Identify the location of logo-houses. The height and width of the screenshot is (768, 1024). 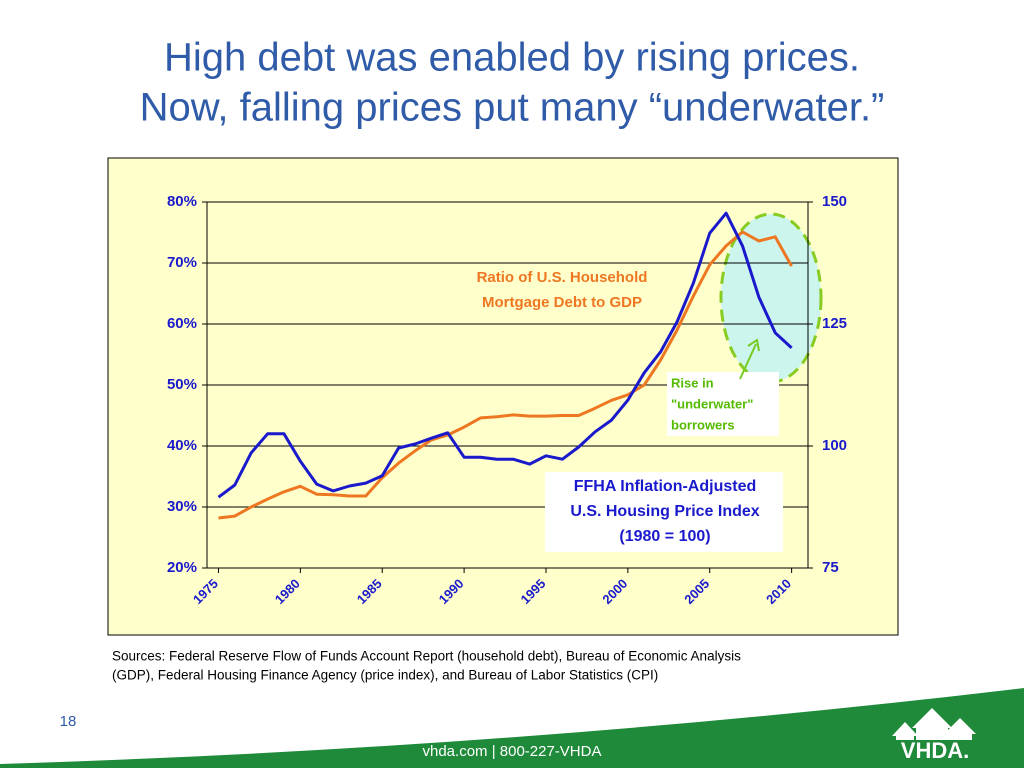
(934, 724).